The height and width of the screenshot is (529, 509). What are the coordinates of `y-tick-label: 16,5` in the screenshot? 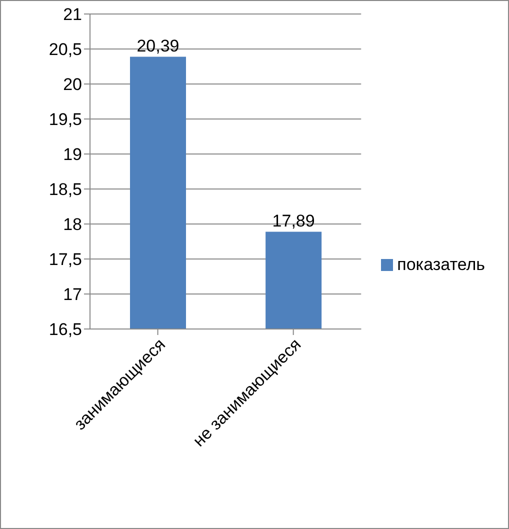 It's located at (65, 330).